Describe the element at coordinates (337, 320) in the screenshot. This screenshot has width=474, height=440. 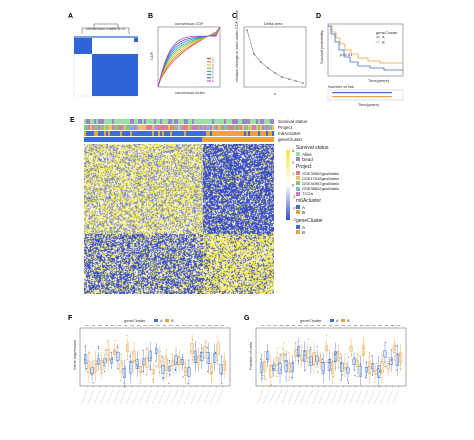
I see `panel-g-legend-a: A` at that location.